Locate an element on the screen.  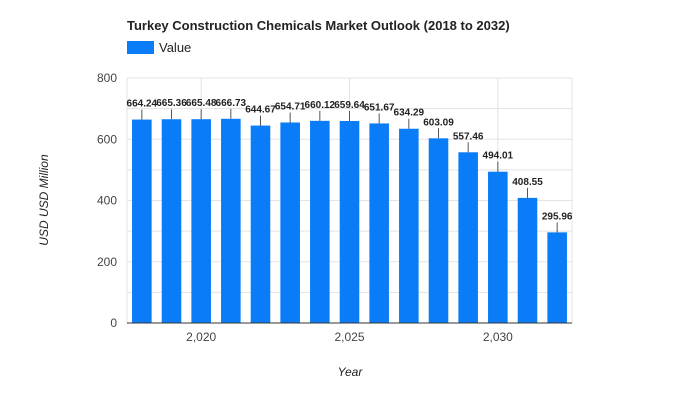
data-label: 660.12 is located at coordinates (320, 105).